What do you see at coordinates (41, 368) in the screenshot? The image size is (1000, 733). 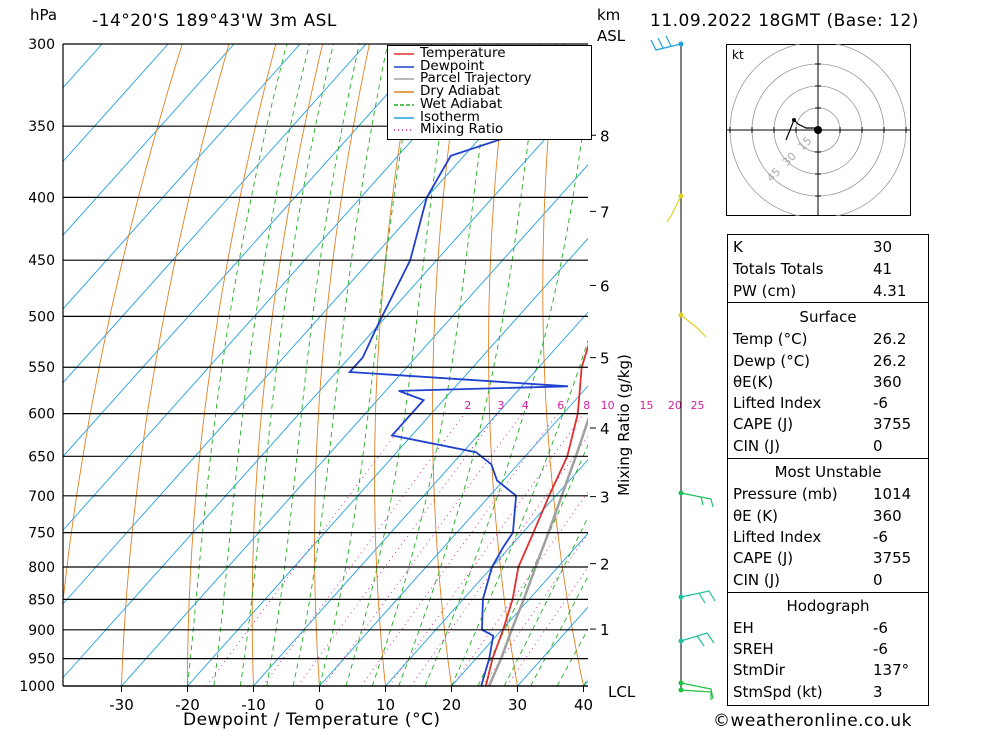 I see `pressure-tick-label: 550` at bounding box center [41, 368].